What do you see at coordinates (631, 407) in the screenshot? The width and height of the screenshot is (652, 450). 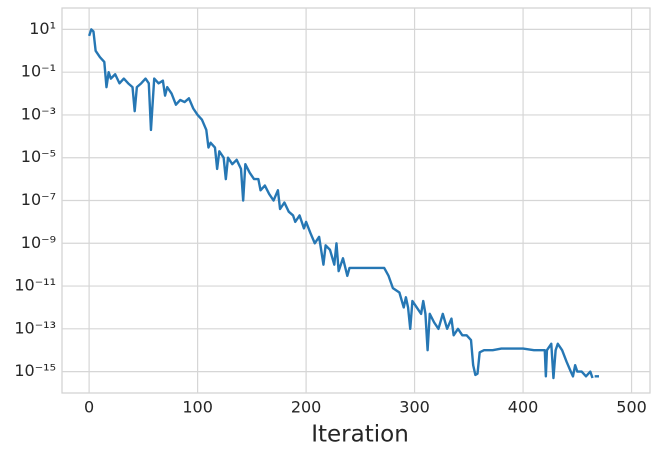 I see `x-tick-label: 500` at bounding box center [631, 407].